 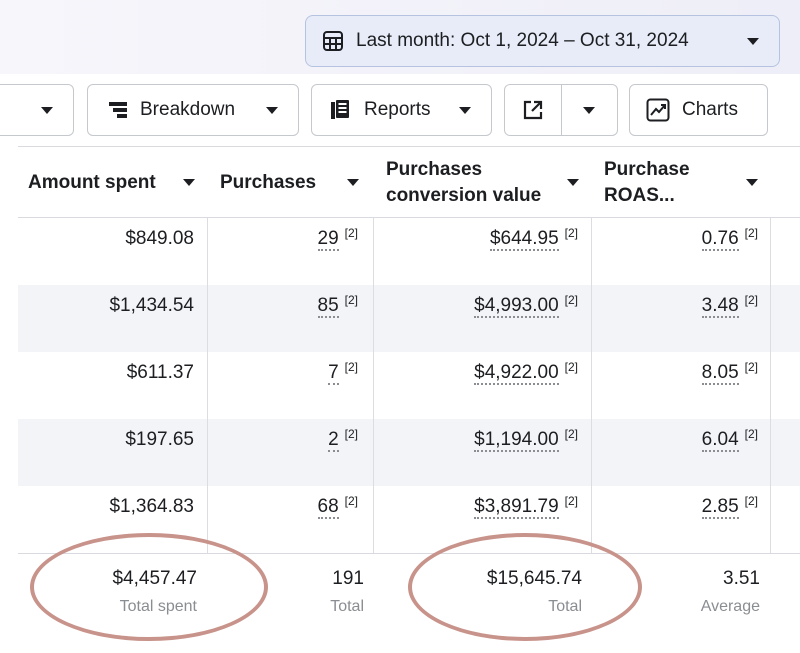 I want to click on cell-value: 2, so click(x=333, y=440).